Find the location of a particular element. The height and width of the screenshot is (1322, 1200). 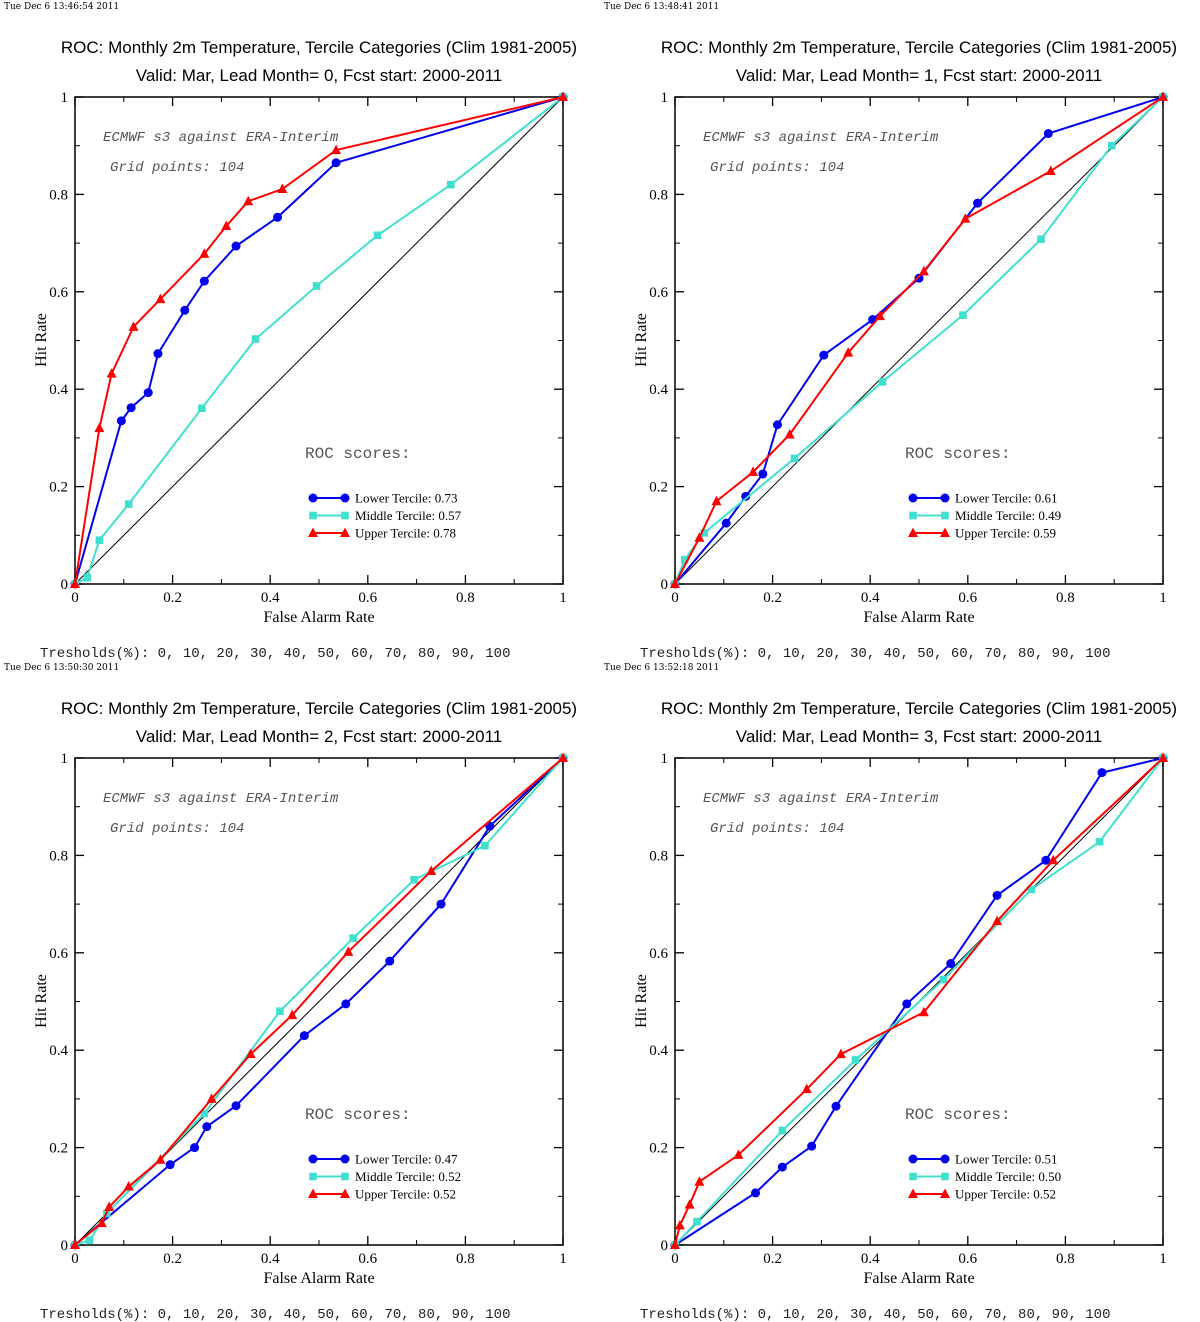

x-axis-label: False Alarm Rate is located at coordinates (918, 1278).